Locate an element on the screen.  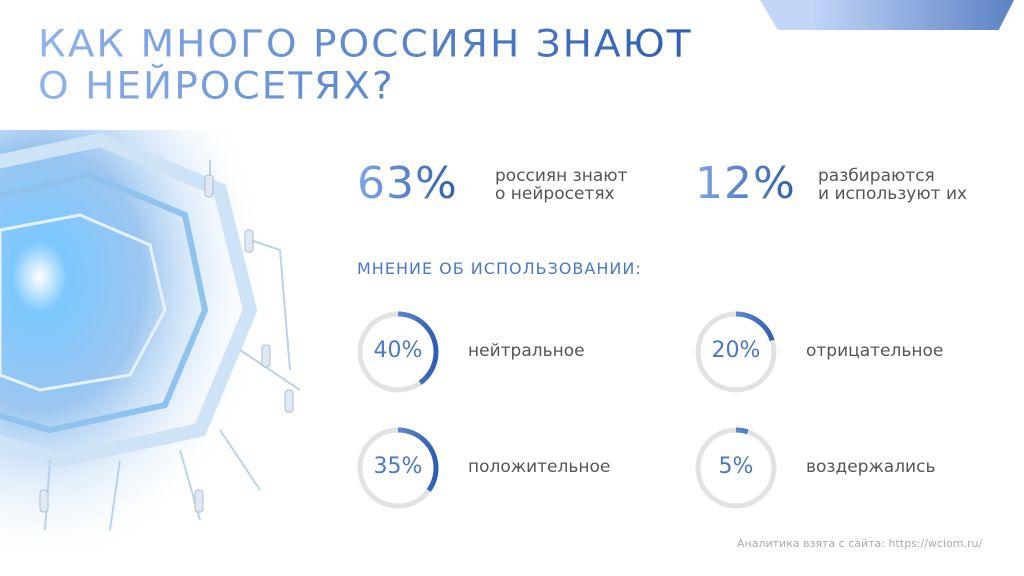
stat-label-line: россиян знают is located at coordinates (561, 176).